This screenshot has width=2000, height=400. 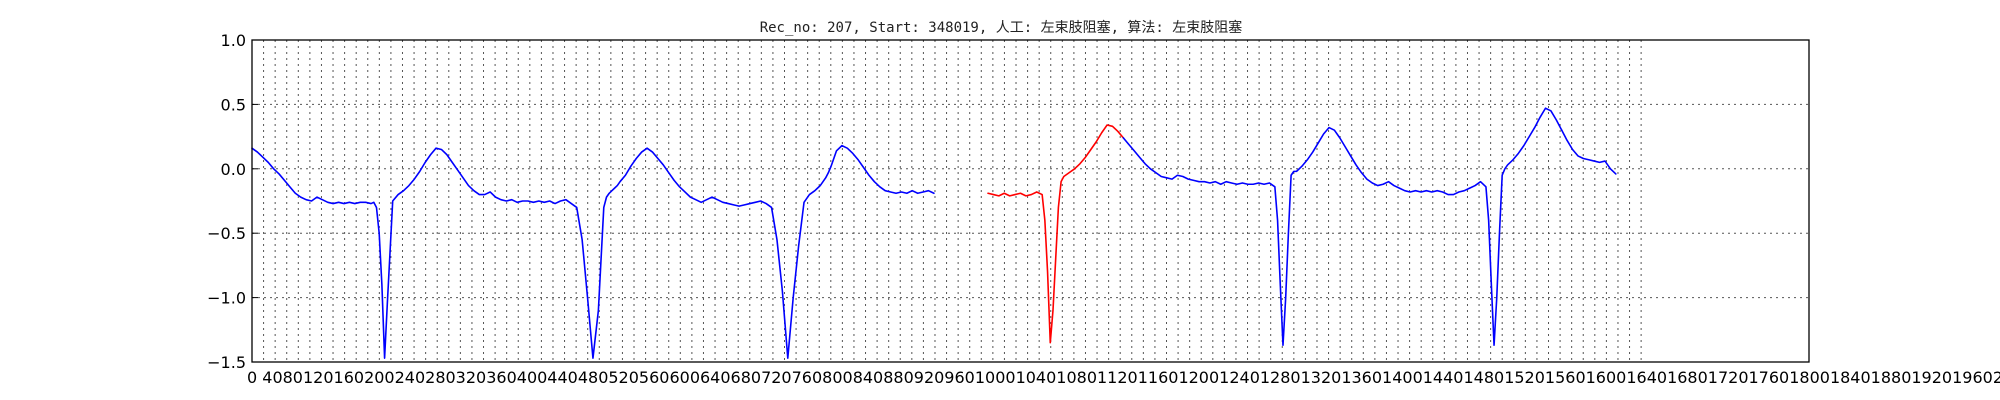 I want to click on ecg-trace-red-annotated, so click(x=1056, y=234).